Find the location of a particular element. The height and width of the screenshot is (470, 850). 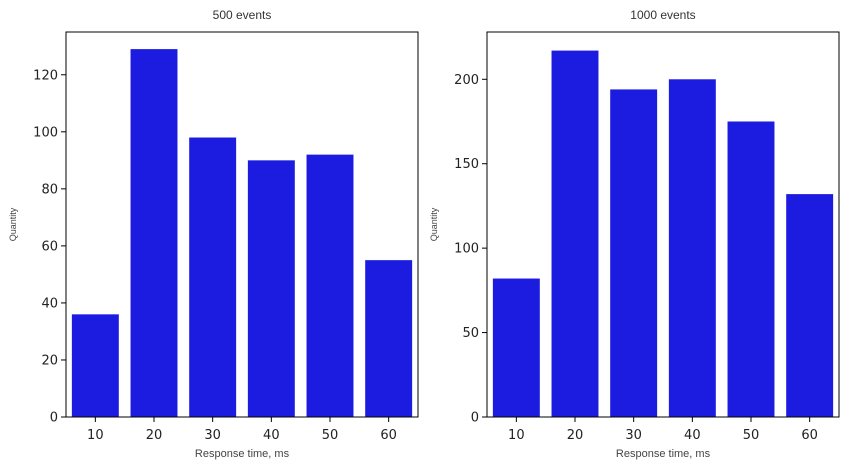

chart-title: 1000 events is located at coordinates (662, 15).